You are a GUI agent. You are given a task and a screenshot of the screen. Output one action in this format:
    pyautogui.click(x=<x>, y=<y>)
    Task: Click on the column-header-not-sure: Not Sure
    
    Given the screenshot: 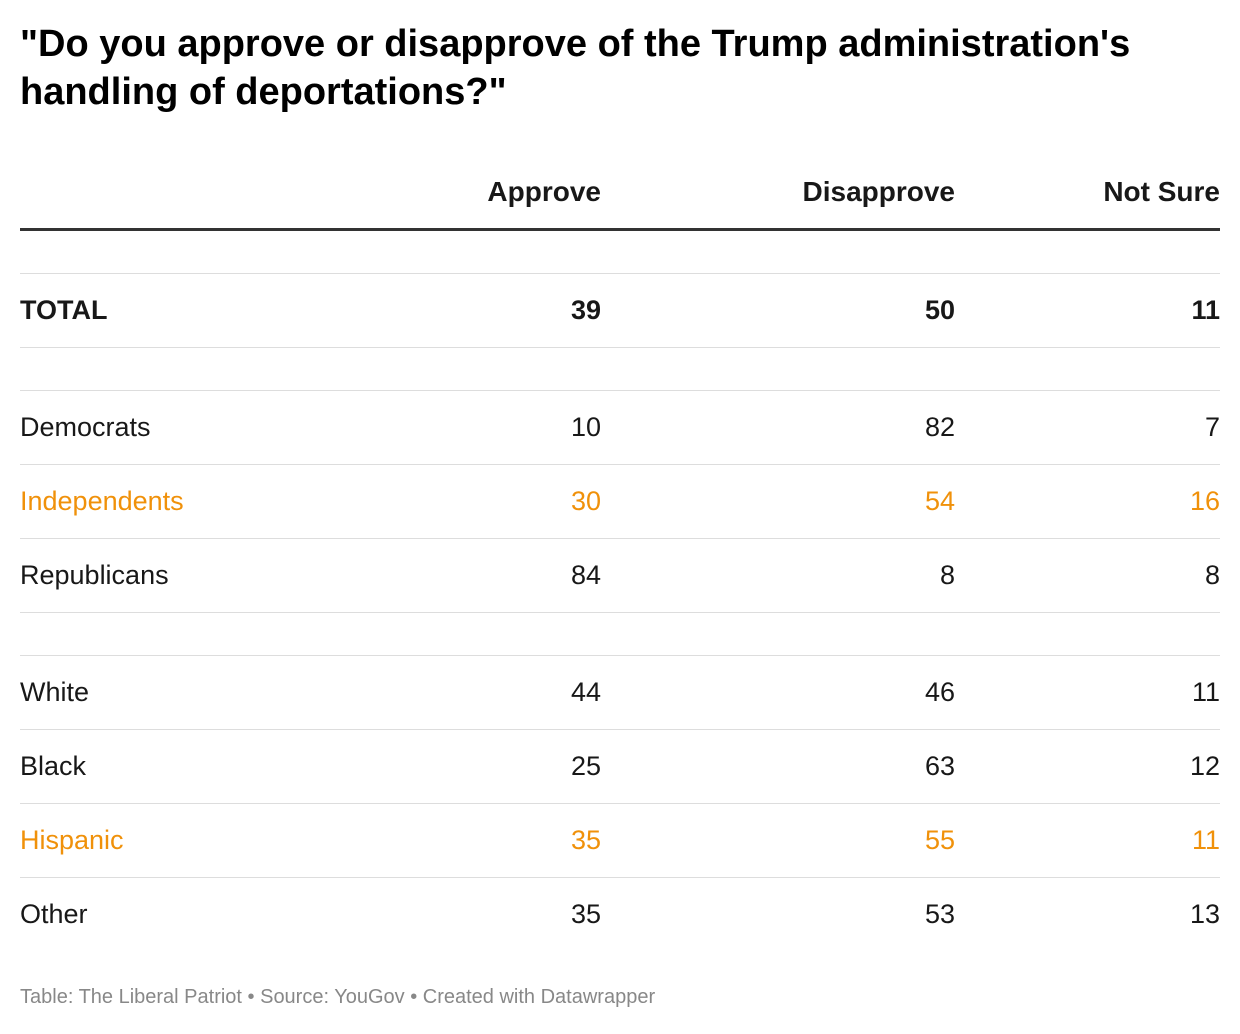 What is the action you would take?
    pyautogui.click(x=1161, y=191)
    